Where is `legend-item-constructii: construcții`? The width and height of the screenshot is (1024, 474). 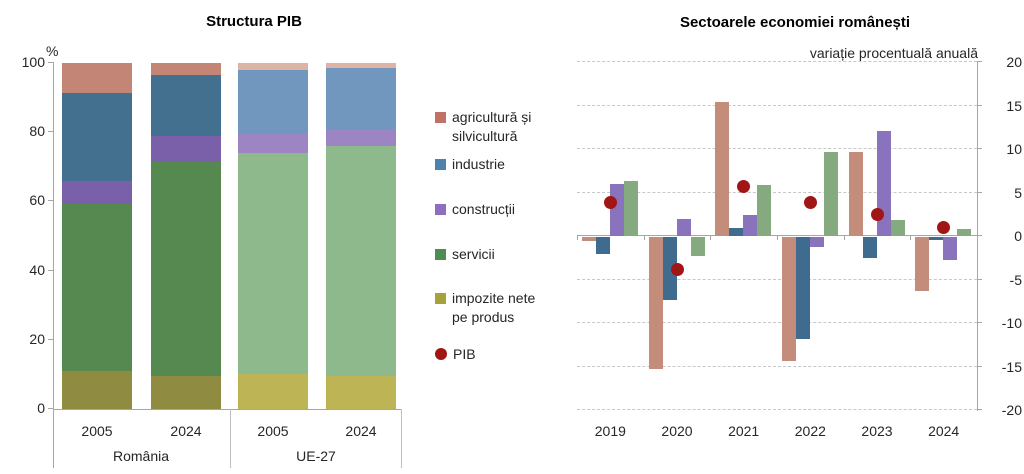 legend-item-constructii: construcții is located at coordinates (505, 209).